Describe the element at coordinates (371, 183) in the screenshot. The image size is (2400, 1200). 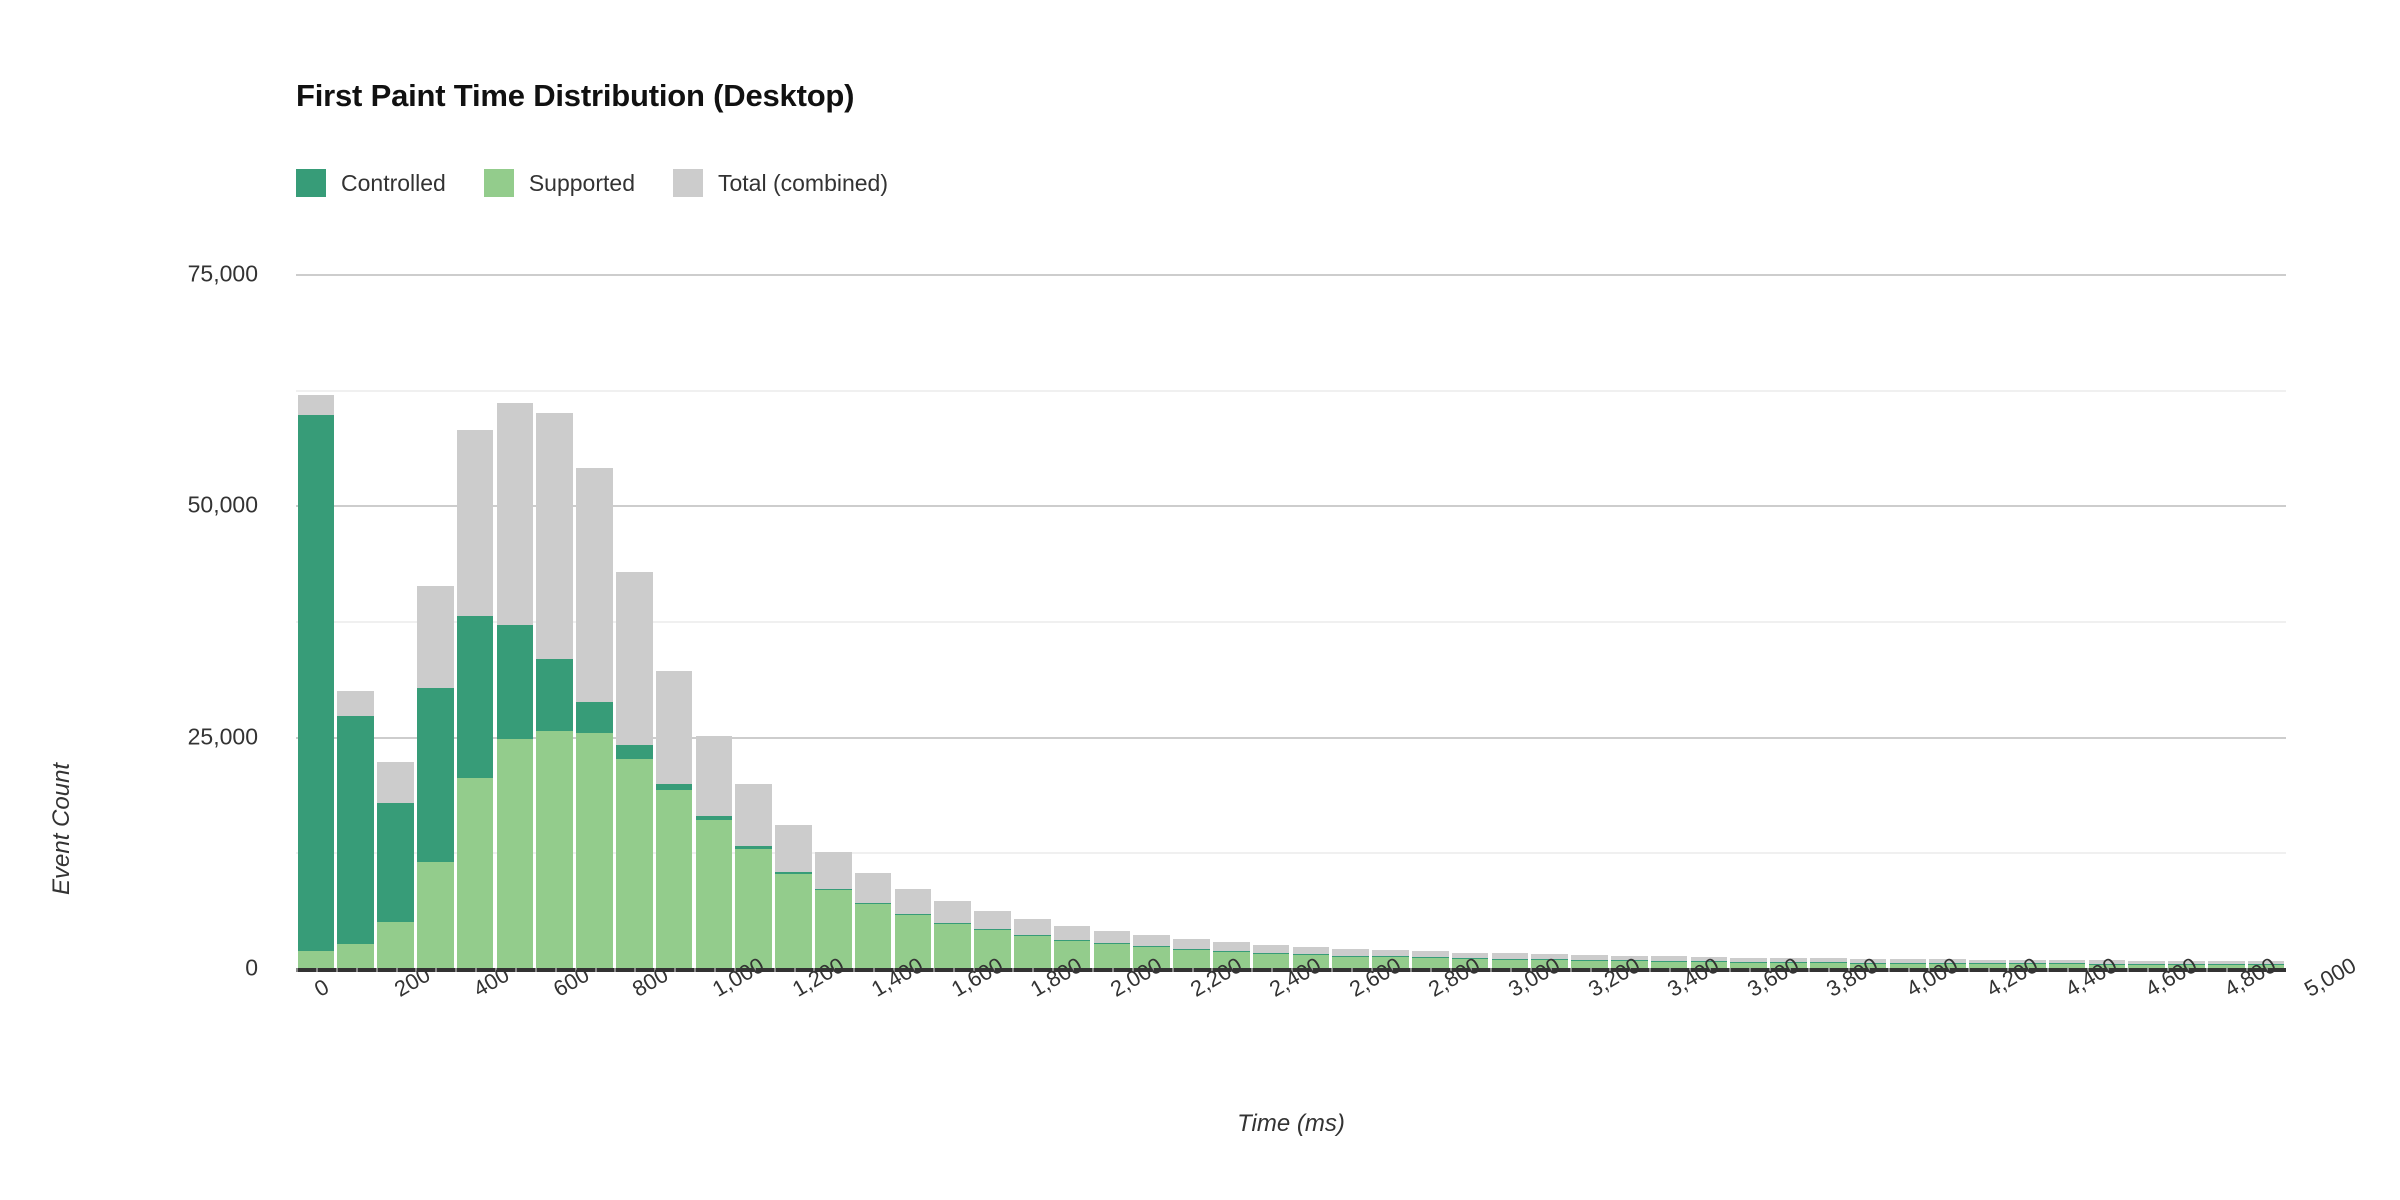
I see `legend-item: Controlled` at that location.